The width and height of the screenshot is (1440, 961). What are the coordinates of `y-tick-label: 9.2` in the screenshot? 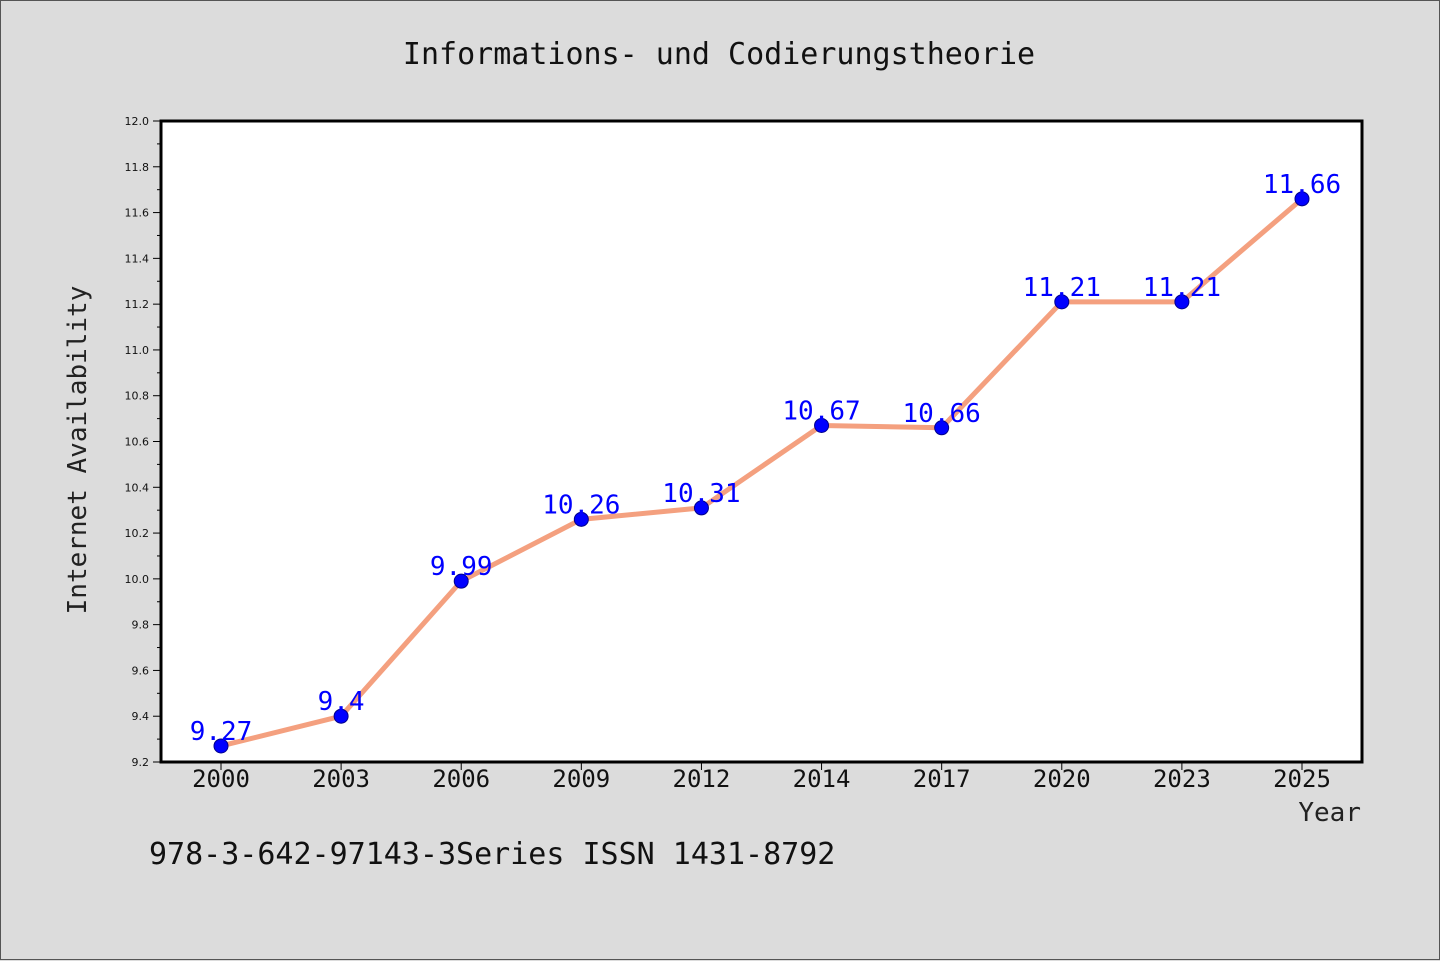 It's located at (141, 762).